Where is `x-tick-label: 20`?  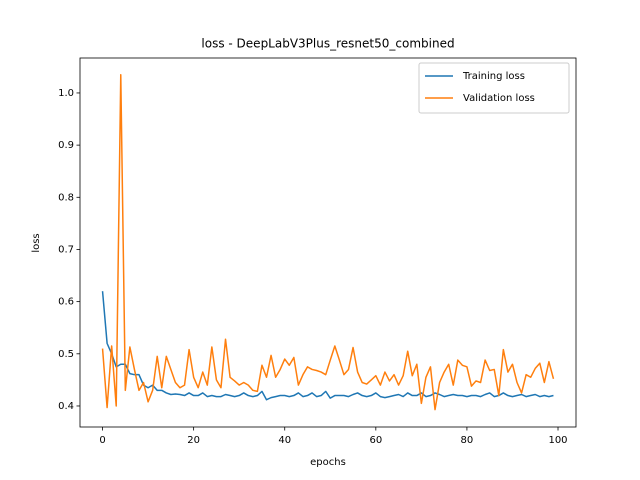 x-tick-label: 20 is located at coordinates (193, 440).